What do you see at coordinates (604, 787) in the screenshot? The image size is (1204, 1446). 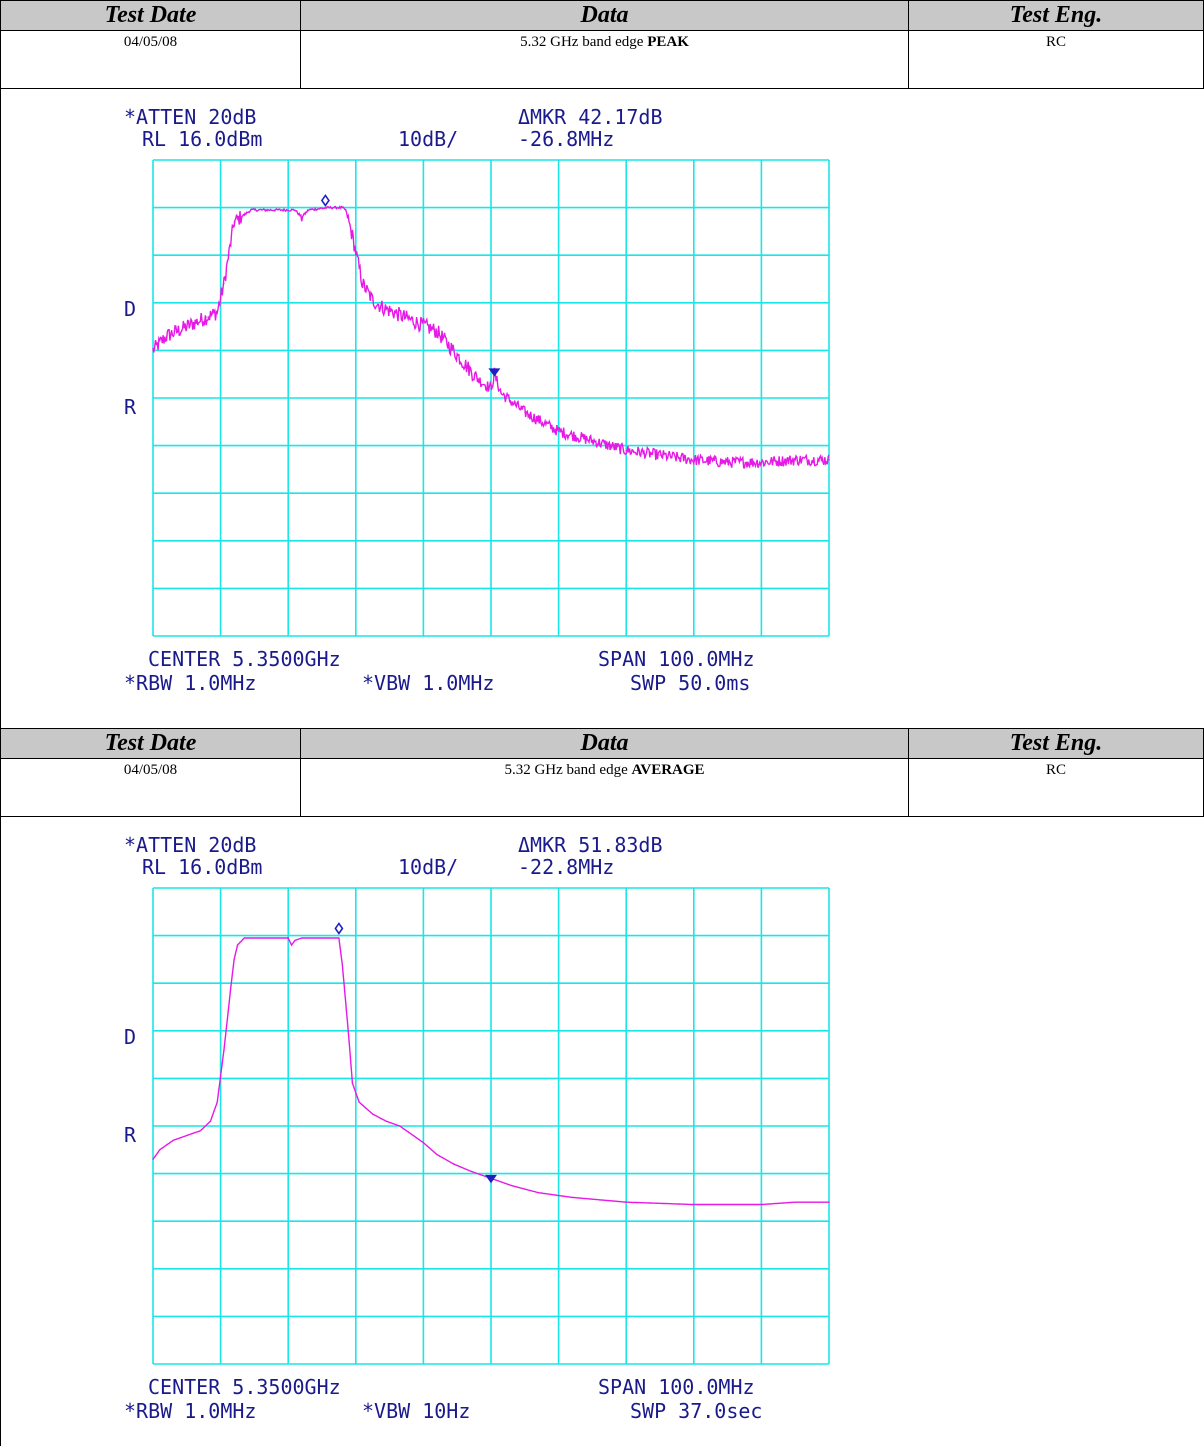 I see `data-description: 5.32 GHz band edge AVERAGE` at bounding box center [604, 787].